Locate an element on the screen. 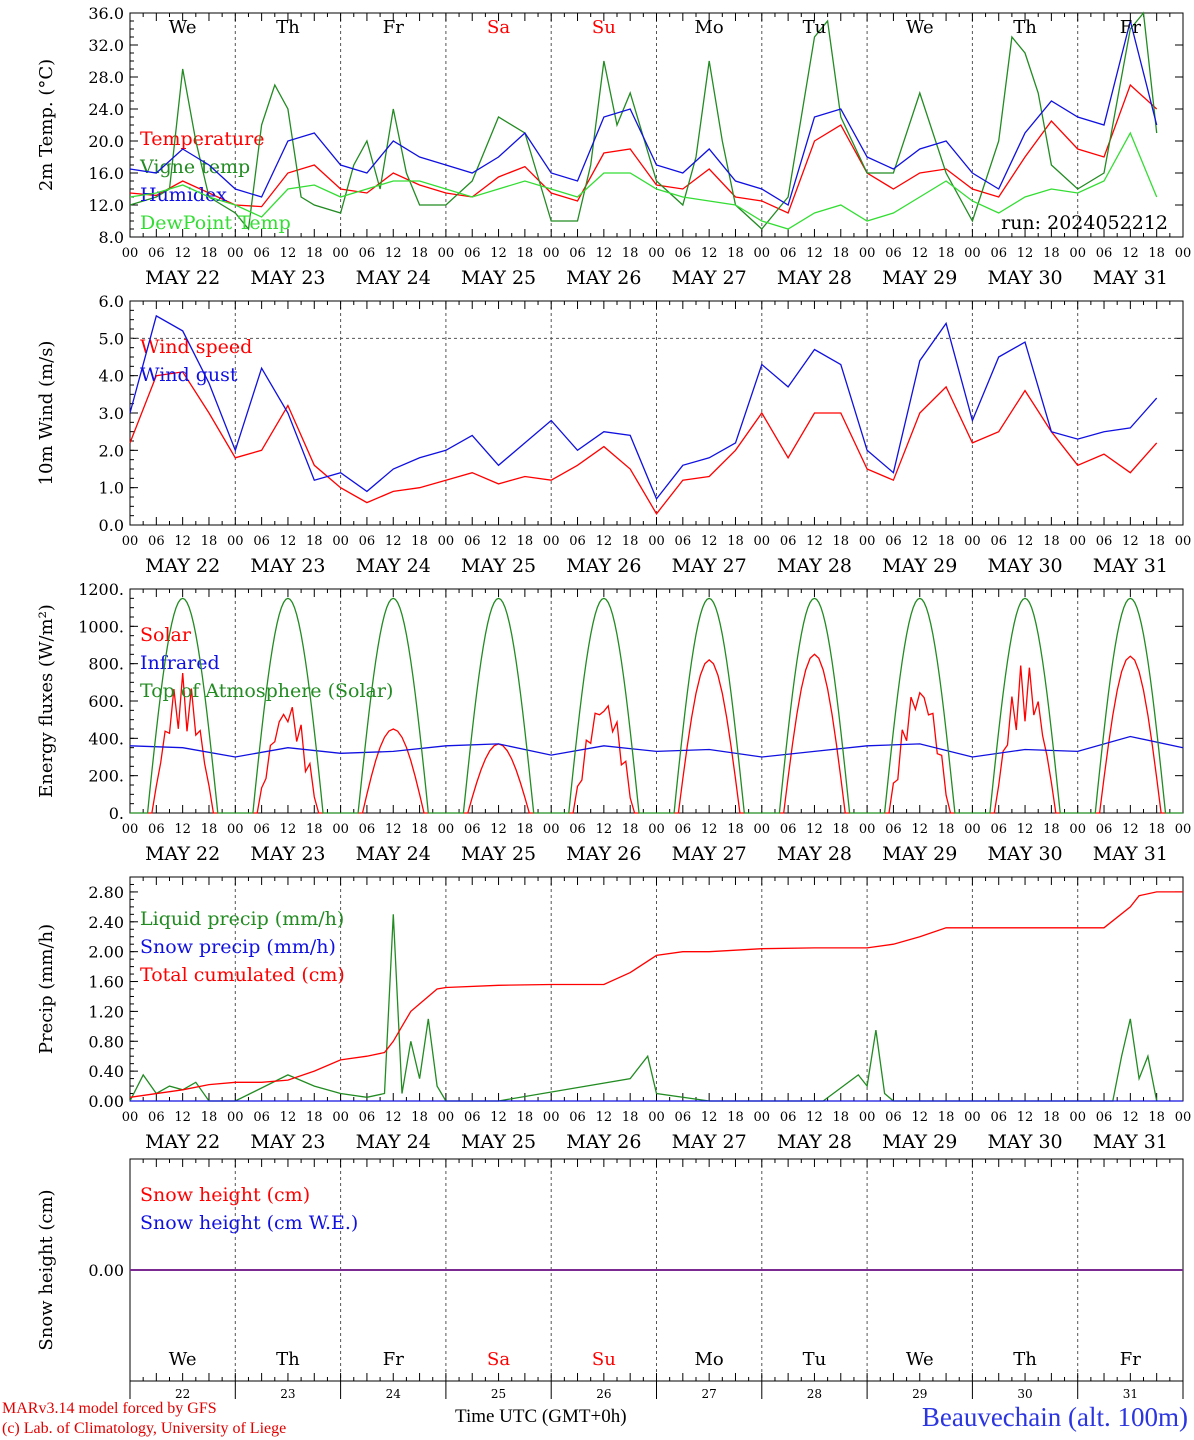  y-tick-label: 4.0 is located at coordinates (111, 376).